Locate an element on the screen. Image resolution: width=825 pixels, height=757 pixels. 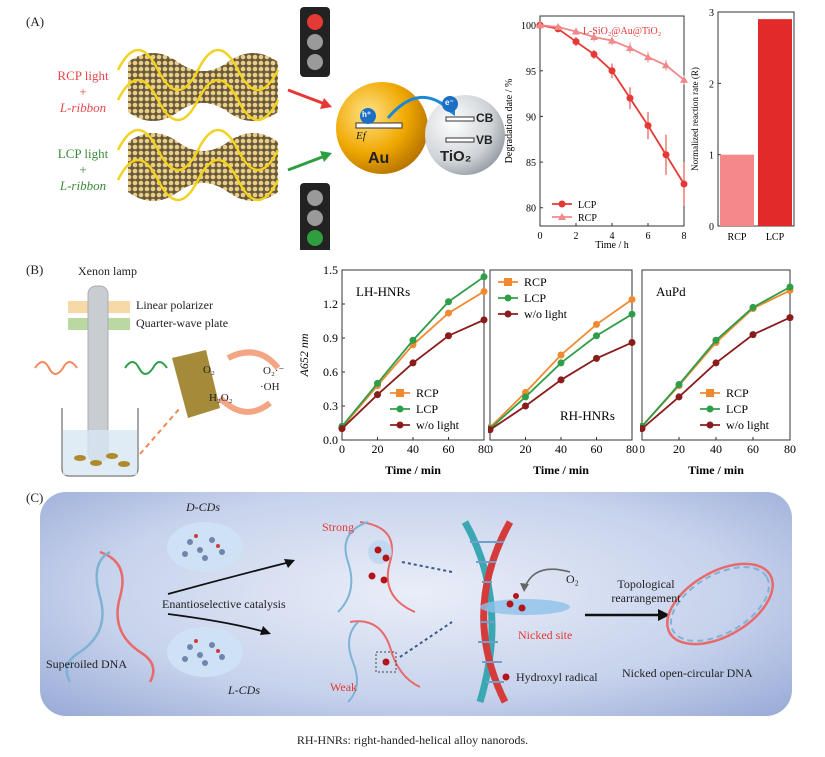
enantio-label: Enantioselective catalysis is located at coordinates (224, 604).